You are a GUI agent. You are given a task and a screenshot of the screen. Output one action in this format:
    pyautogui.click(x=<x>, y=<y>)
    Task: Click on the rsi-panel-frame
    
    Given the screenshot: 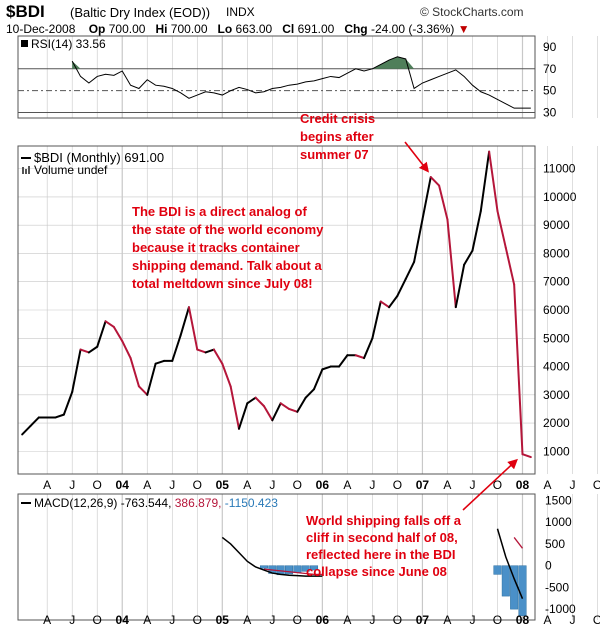 What is the action you would take?
    pyautogui.click(x=276, y=77)
    